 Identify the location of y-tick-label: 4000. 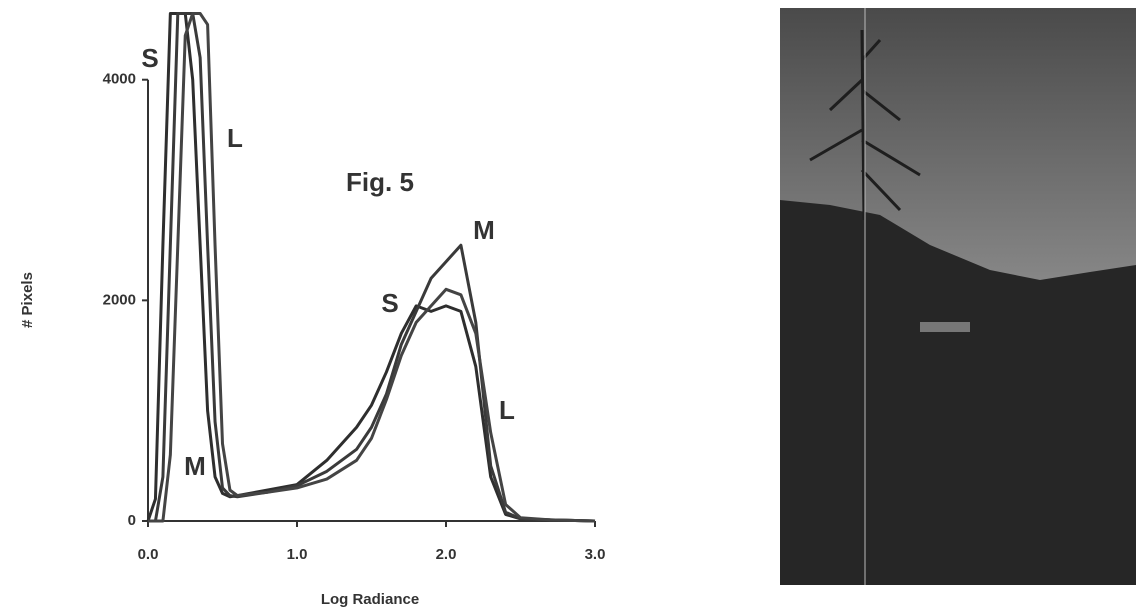
(119, 79).